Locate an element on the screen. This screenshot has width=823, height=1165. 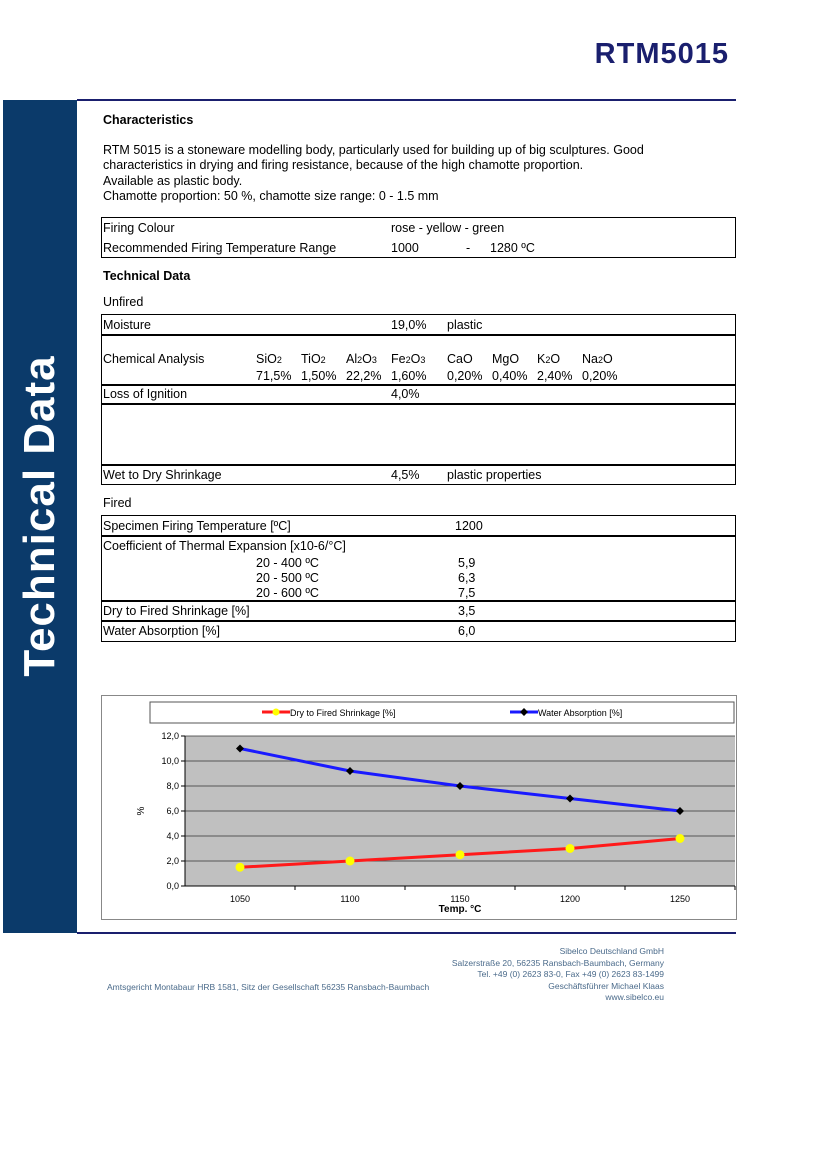
y-tick-label: 0,0 is located at coordinates (172, 886).